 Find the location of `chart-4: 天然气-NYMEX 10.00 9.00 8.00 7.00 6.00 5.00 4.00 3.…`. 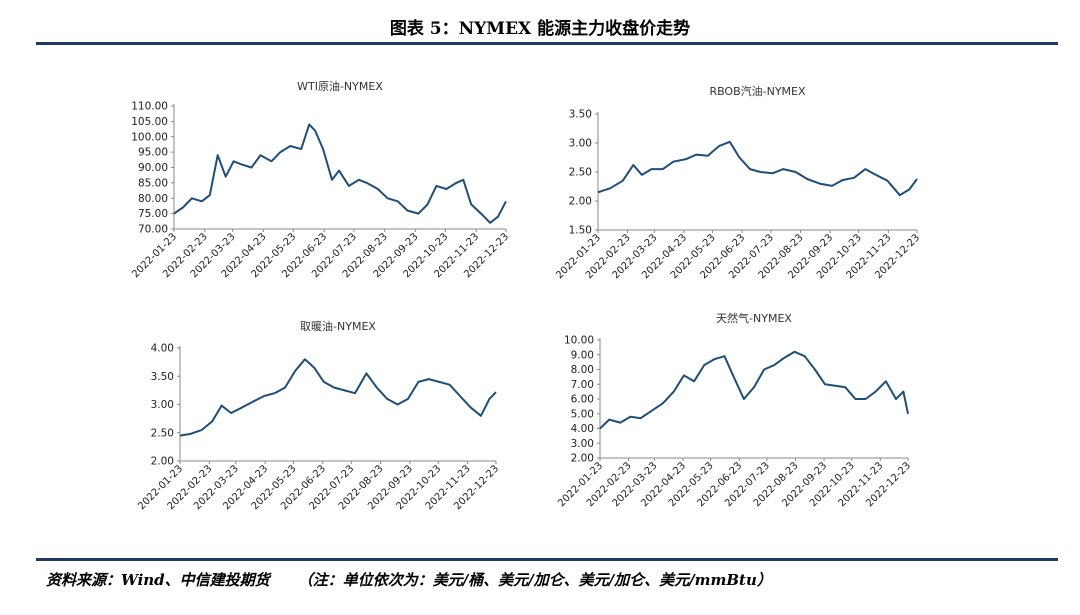

chart-4: 天然气-NYMEX 10.00 9.00 8.00 7.00 6.00 5.00 4.00 3.… is located at coordinates (734, 410).